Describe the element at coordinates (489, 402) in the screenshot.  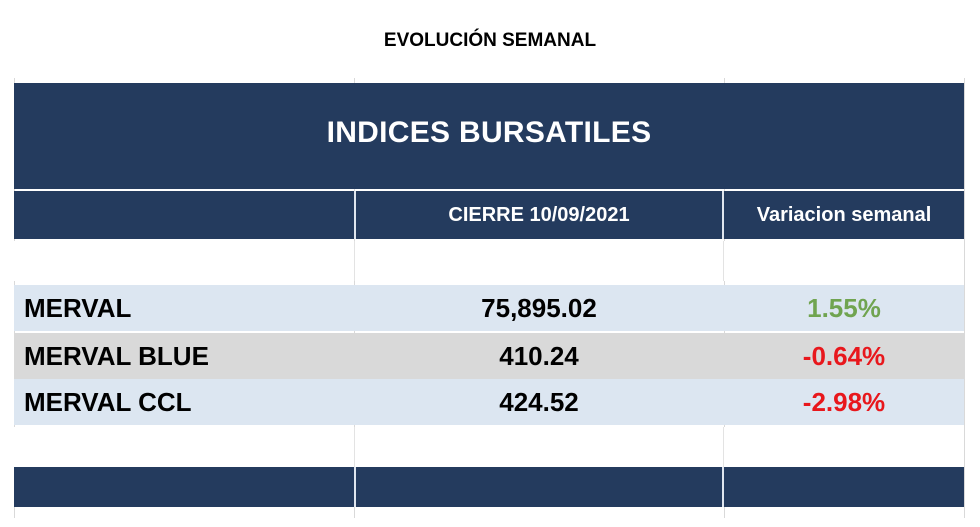
I see `table-row: MERVAL CCL 424.52 -2.98%` at that location.